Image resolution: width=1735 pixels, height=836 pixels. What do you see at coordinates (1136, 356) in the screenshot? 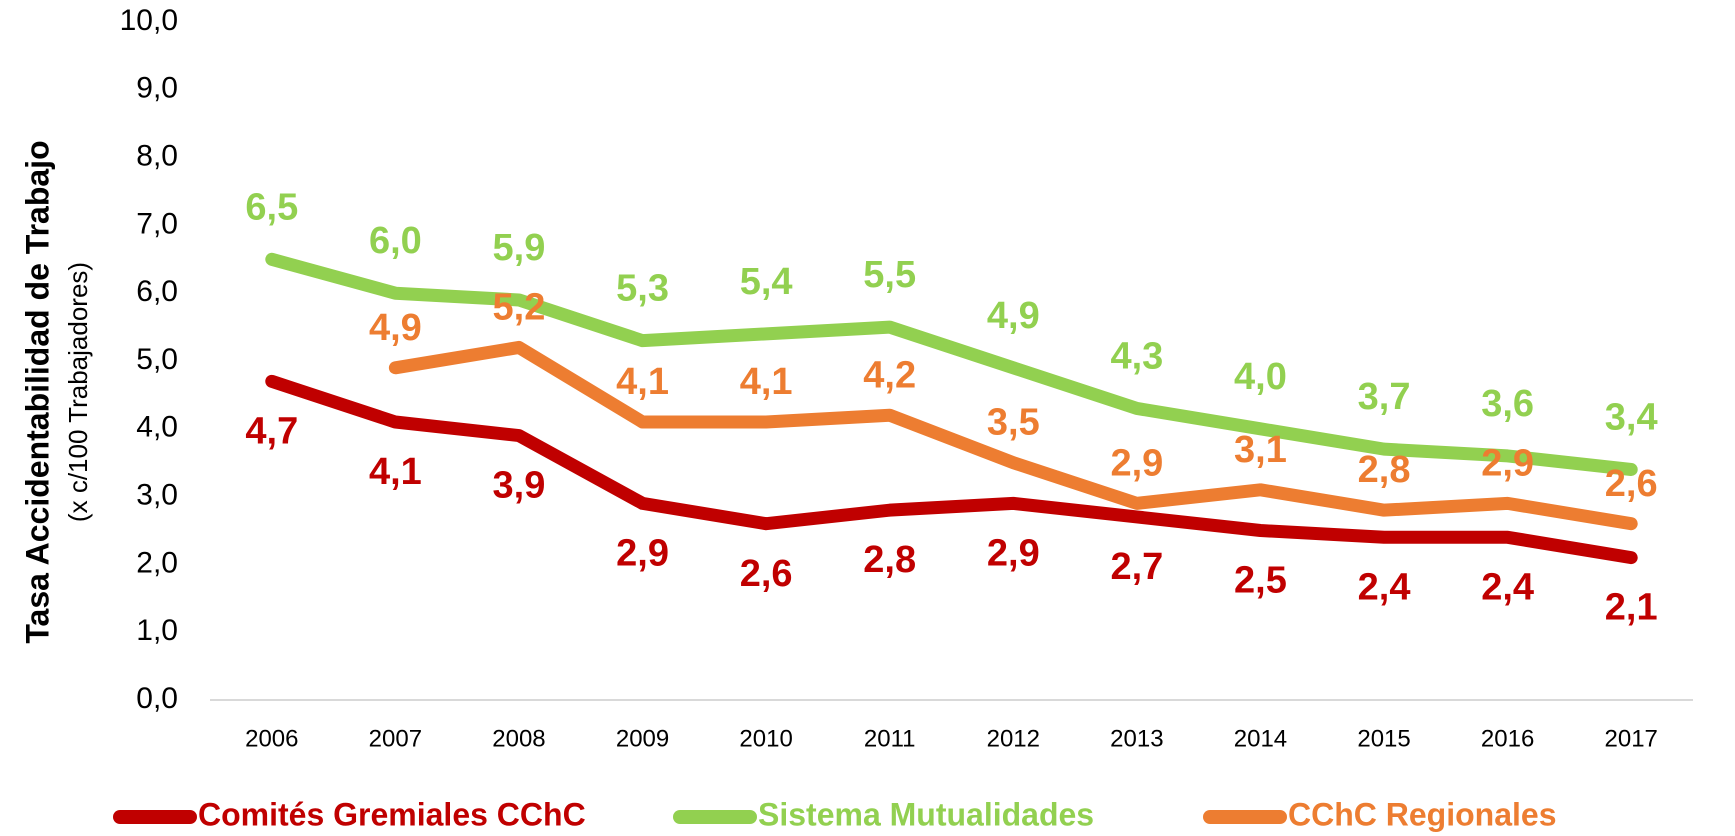
I see `data-label: 4,3` at bounding box center [1136, 356].